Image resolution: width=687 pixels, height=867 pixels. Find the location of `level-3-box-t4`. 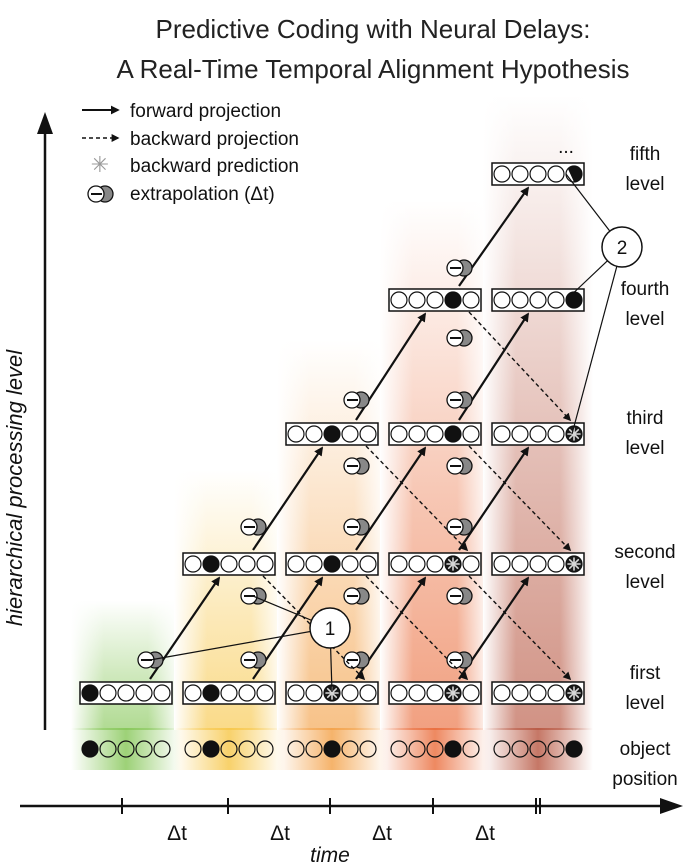

level-3-box-t4 is located at coordinates (435, 434).